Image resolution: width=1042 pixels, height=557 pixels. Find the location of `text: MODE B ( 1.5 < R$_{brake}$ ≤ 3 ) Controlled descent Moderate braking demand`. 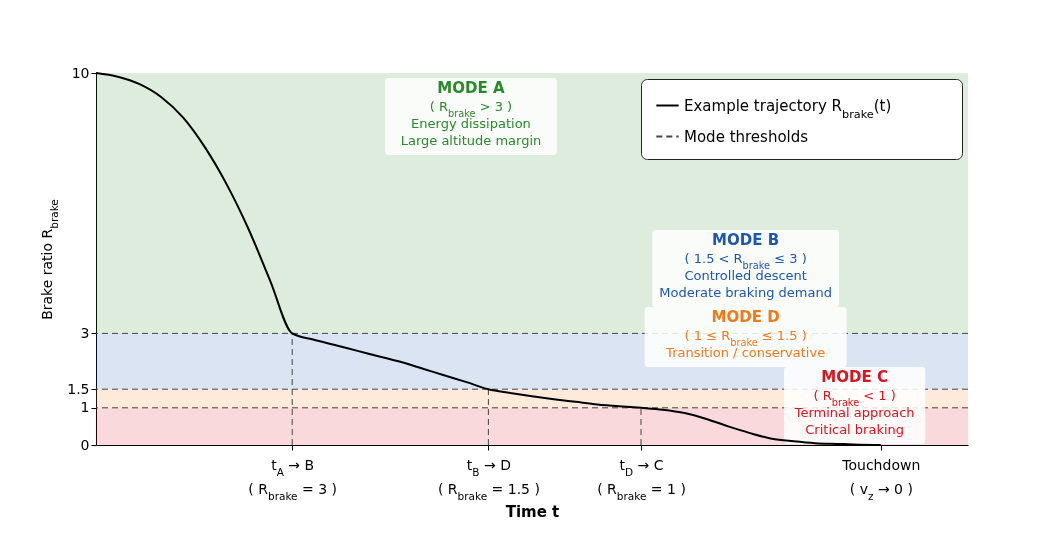

text: MODE B ( 1.5 < R$_{brake}$ ≤ 3 ) Controlled descent Moderate braking demand is located at coordinates (745, 265).